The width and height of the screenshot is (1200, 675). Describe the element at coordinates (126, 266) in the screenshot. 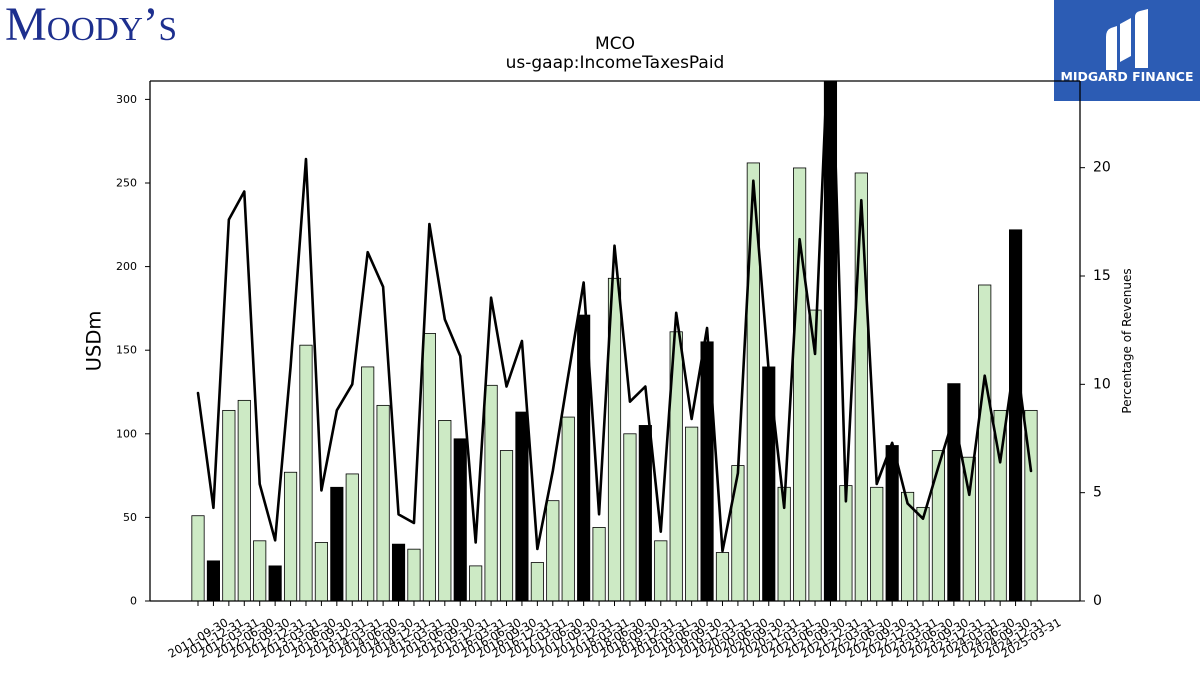

I see `y-tick-label: 200` at that location.